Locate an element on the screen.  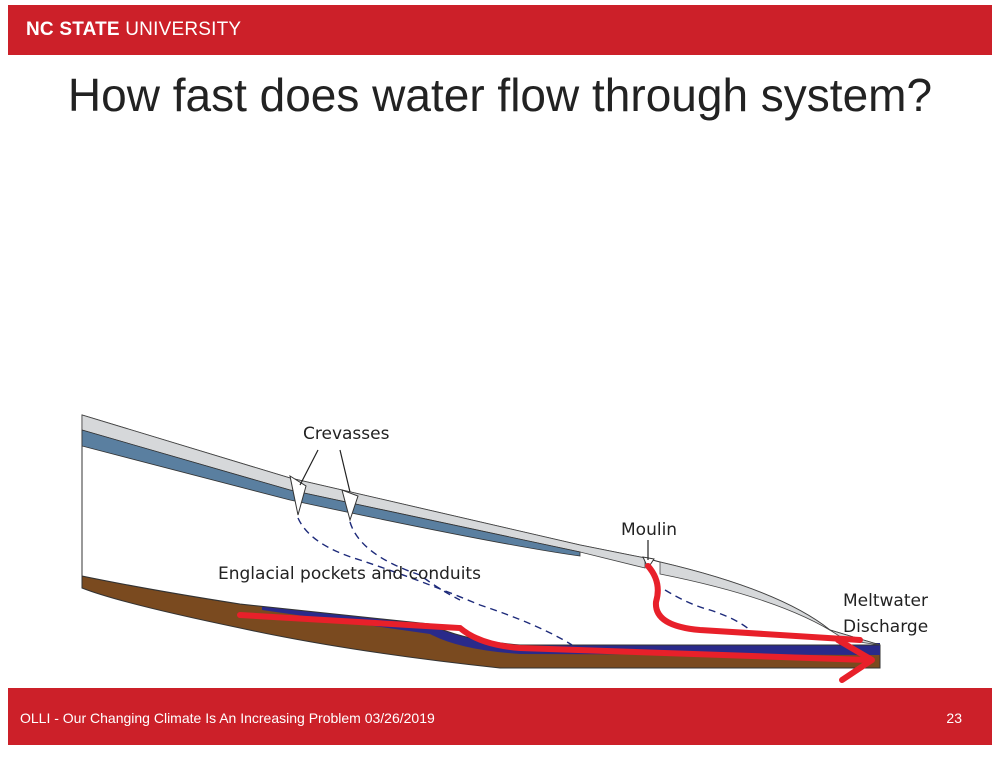
slide-title: How fast does water flow through system? is located at coordinates (500, 95).